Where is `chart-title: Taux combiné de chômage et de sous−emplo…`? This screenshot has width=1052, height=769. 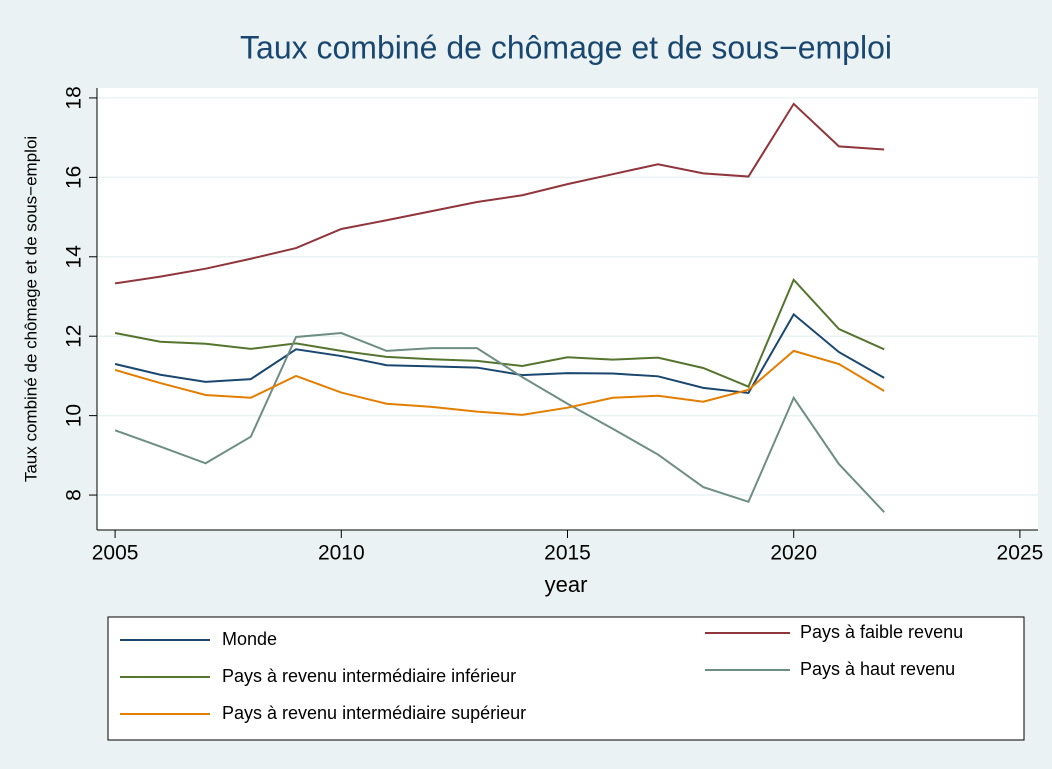
chart-title: Taux combiné de chômage et de sous−emplo… is located at coordinates (566, 47).